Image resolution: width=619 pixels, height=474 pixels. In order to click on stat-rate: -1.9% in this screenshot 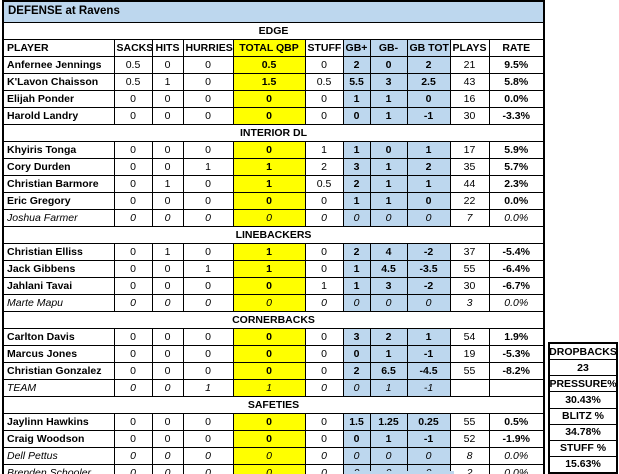, I will do `click(516, 439)`.